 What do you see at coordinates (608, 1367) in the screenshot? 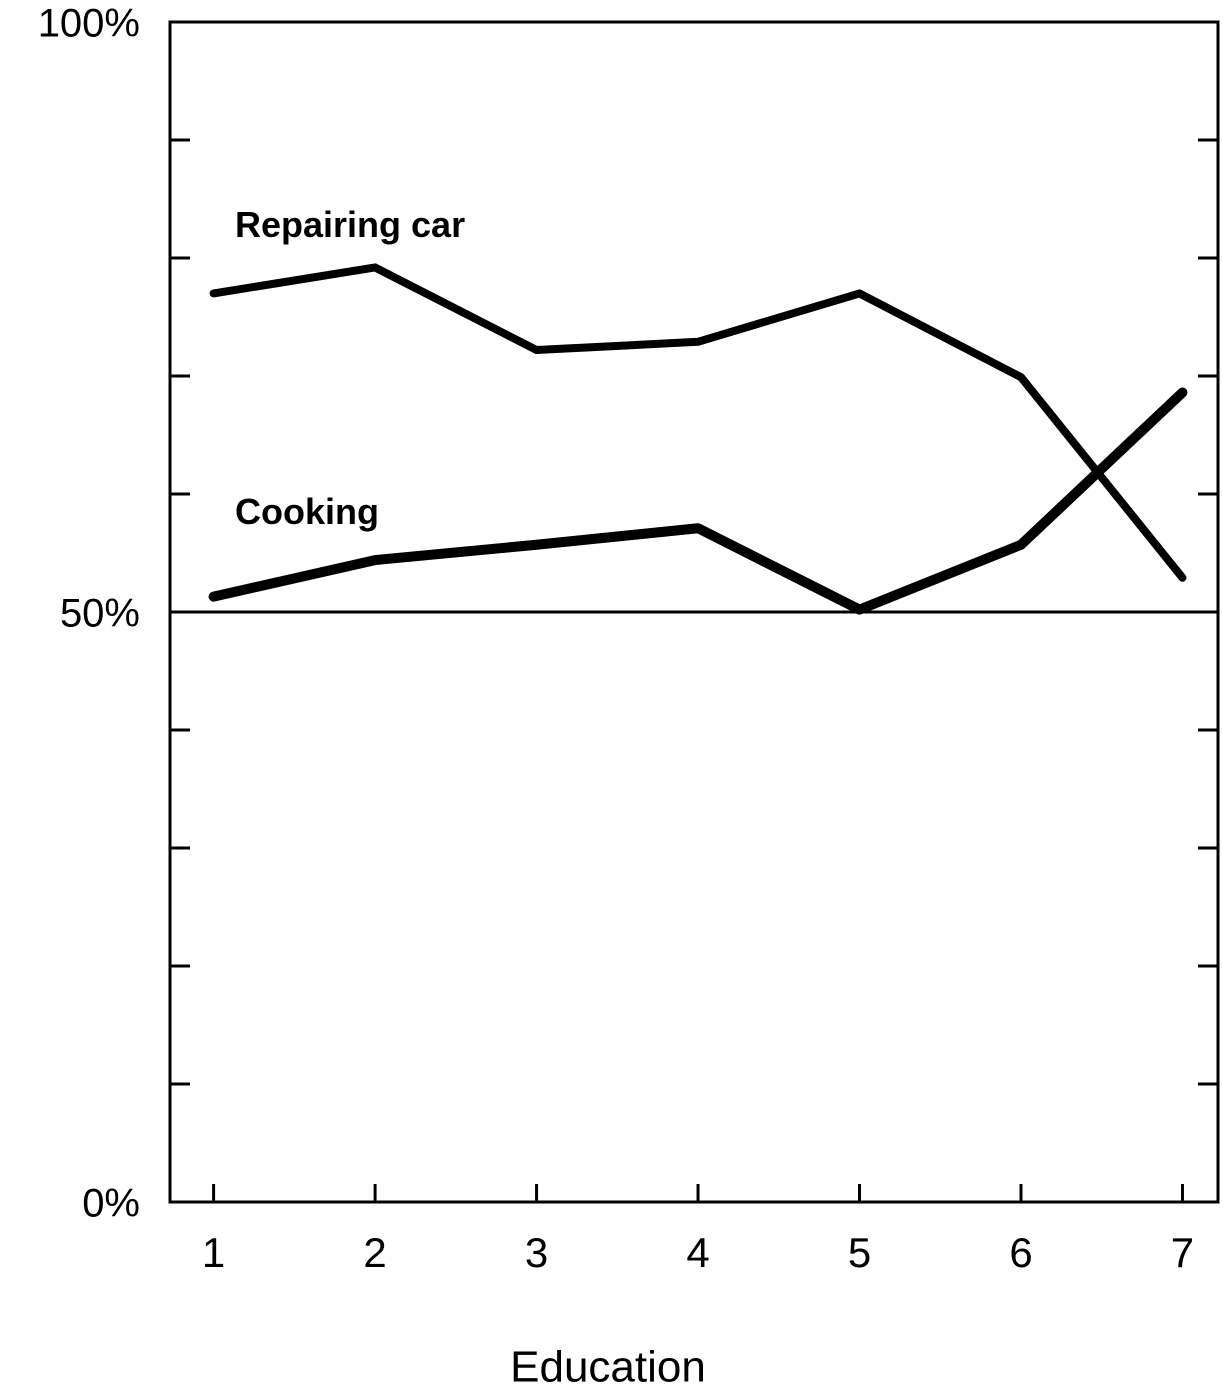
I see `x-axis-label: Education` at bounding box center [608, 1367].